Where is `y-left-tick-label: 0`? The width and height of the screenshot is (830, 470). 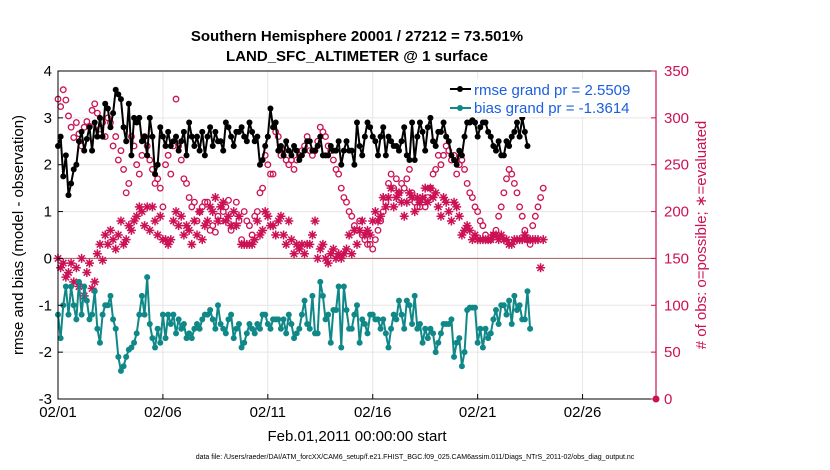
y-left-tick-label: 0 is located at coordinates (48, 258).